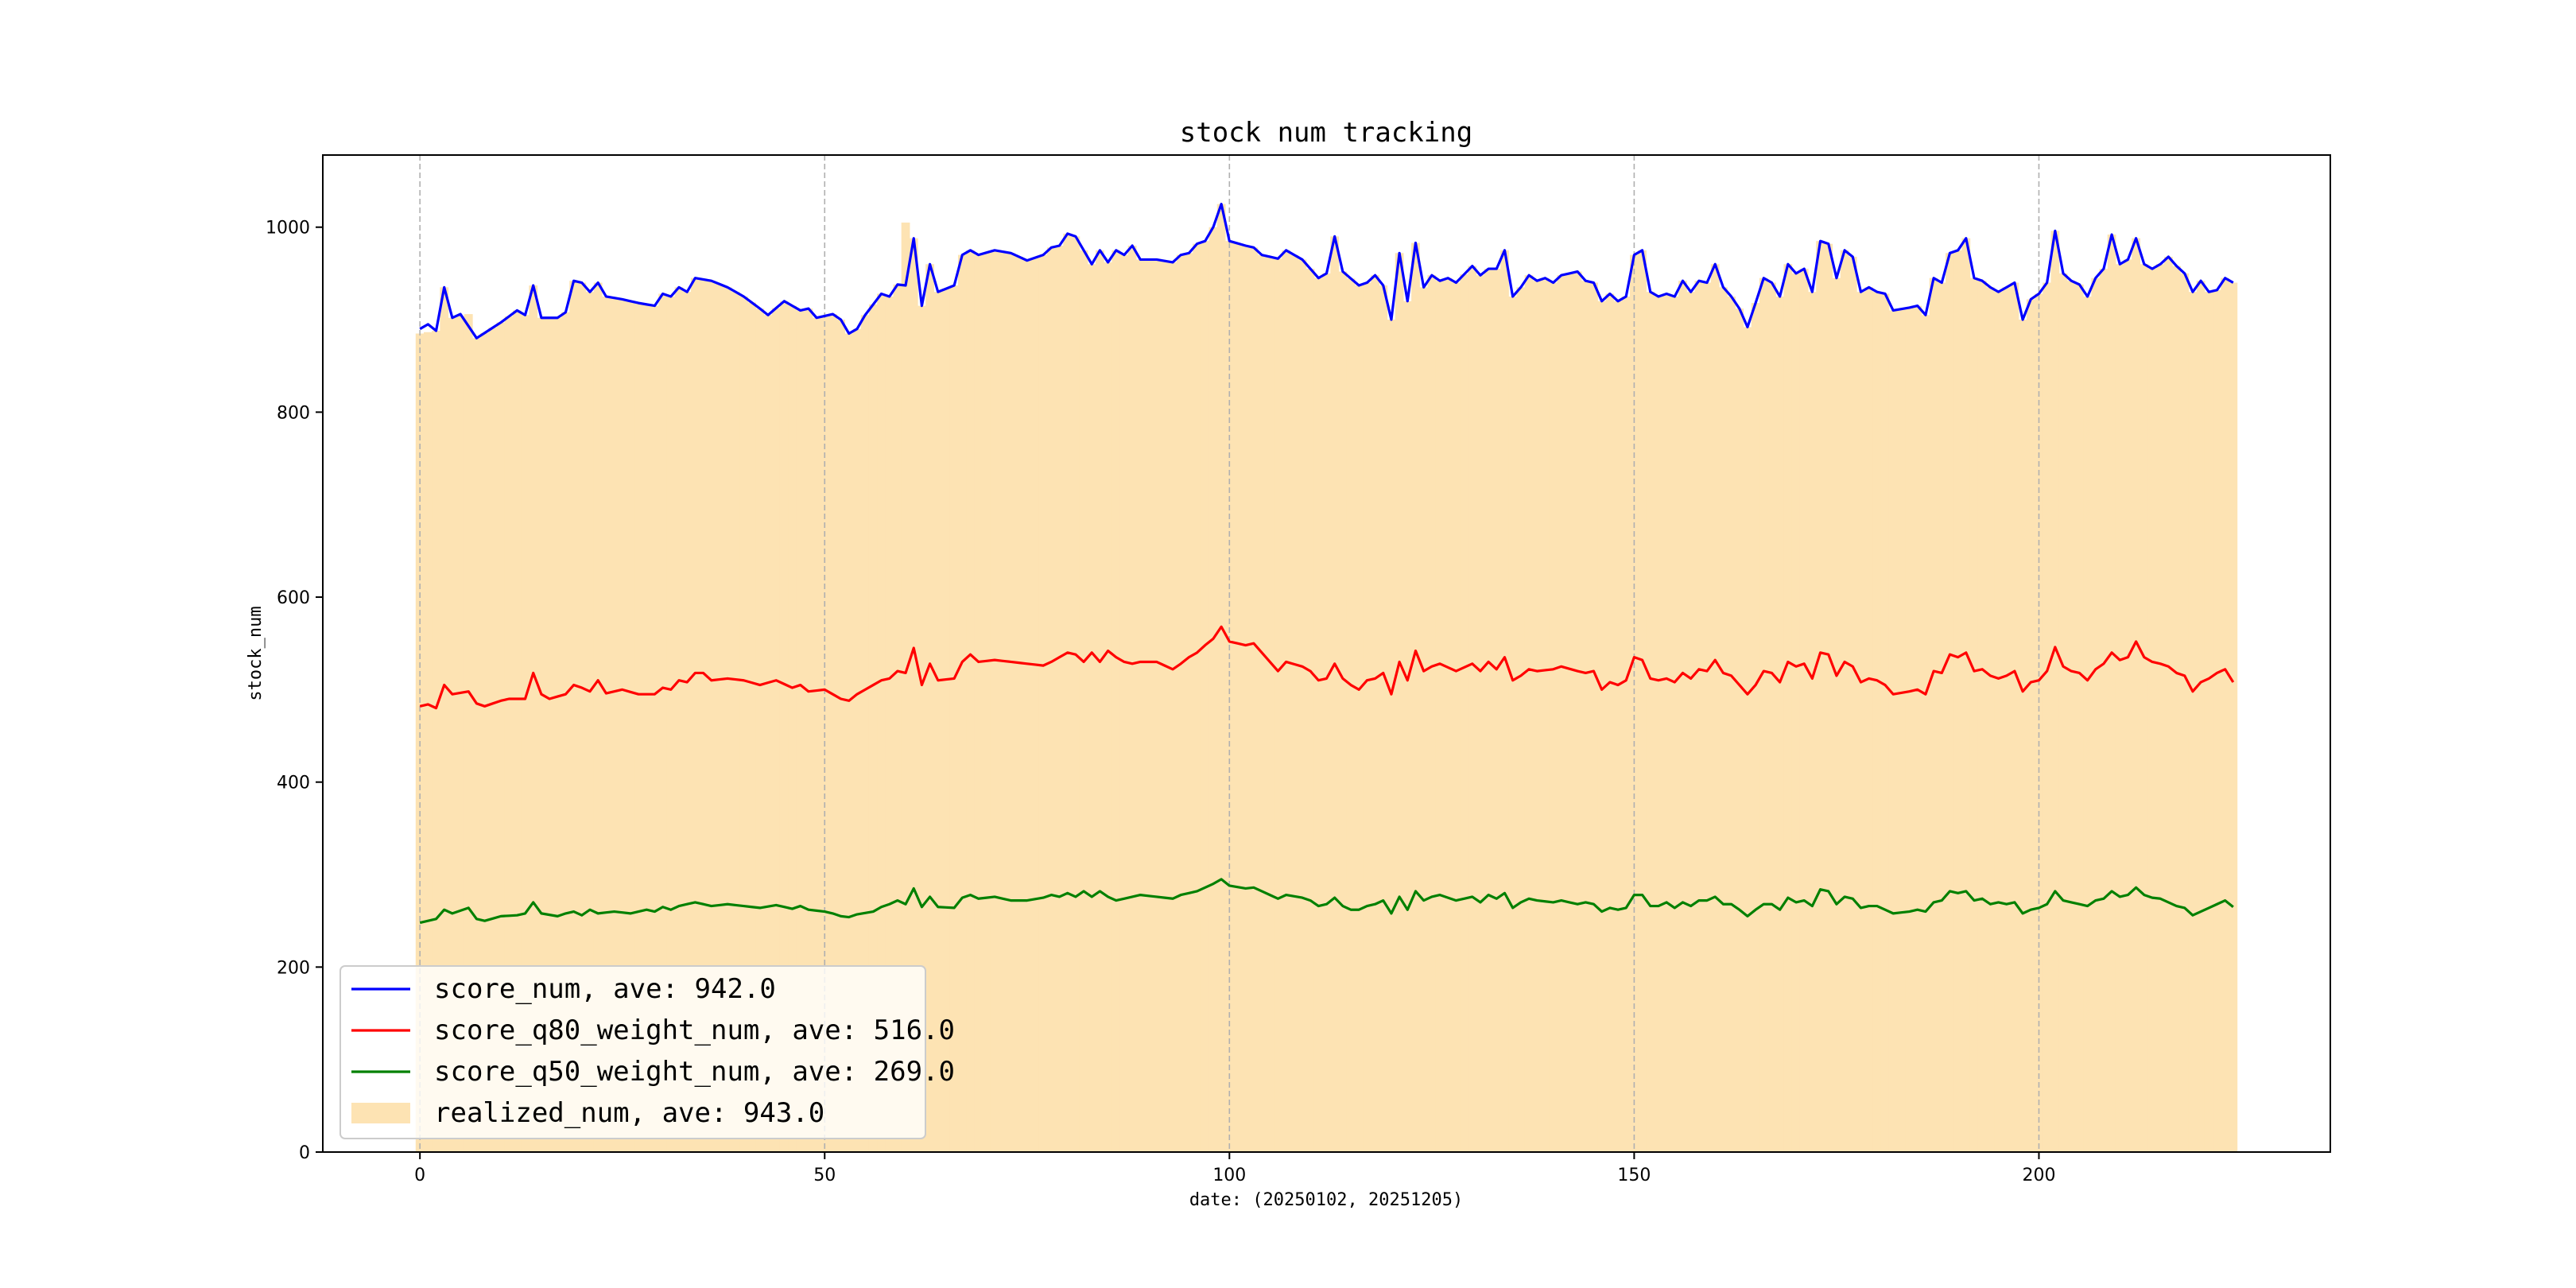 Image resolution: width=2576 pixels, height=1288 pixels. What do you see at coordinates (256, 653) in the screenshot?
I see `y-axis-label: stock_num` at bounding box center [256, 653].